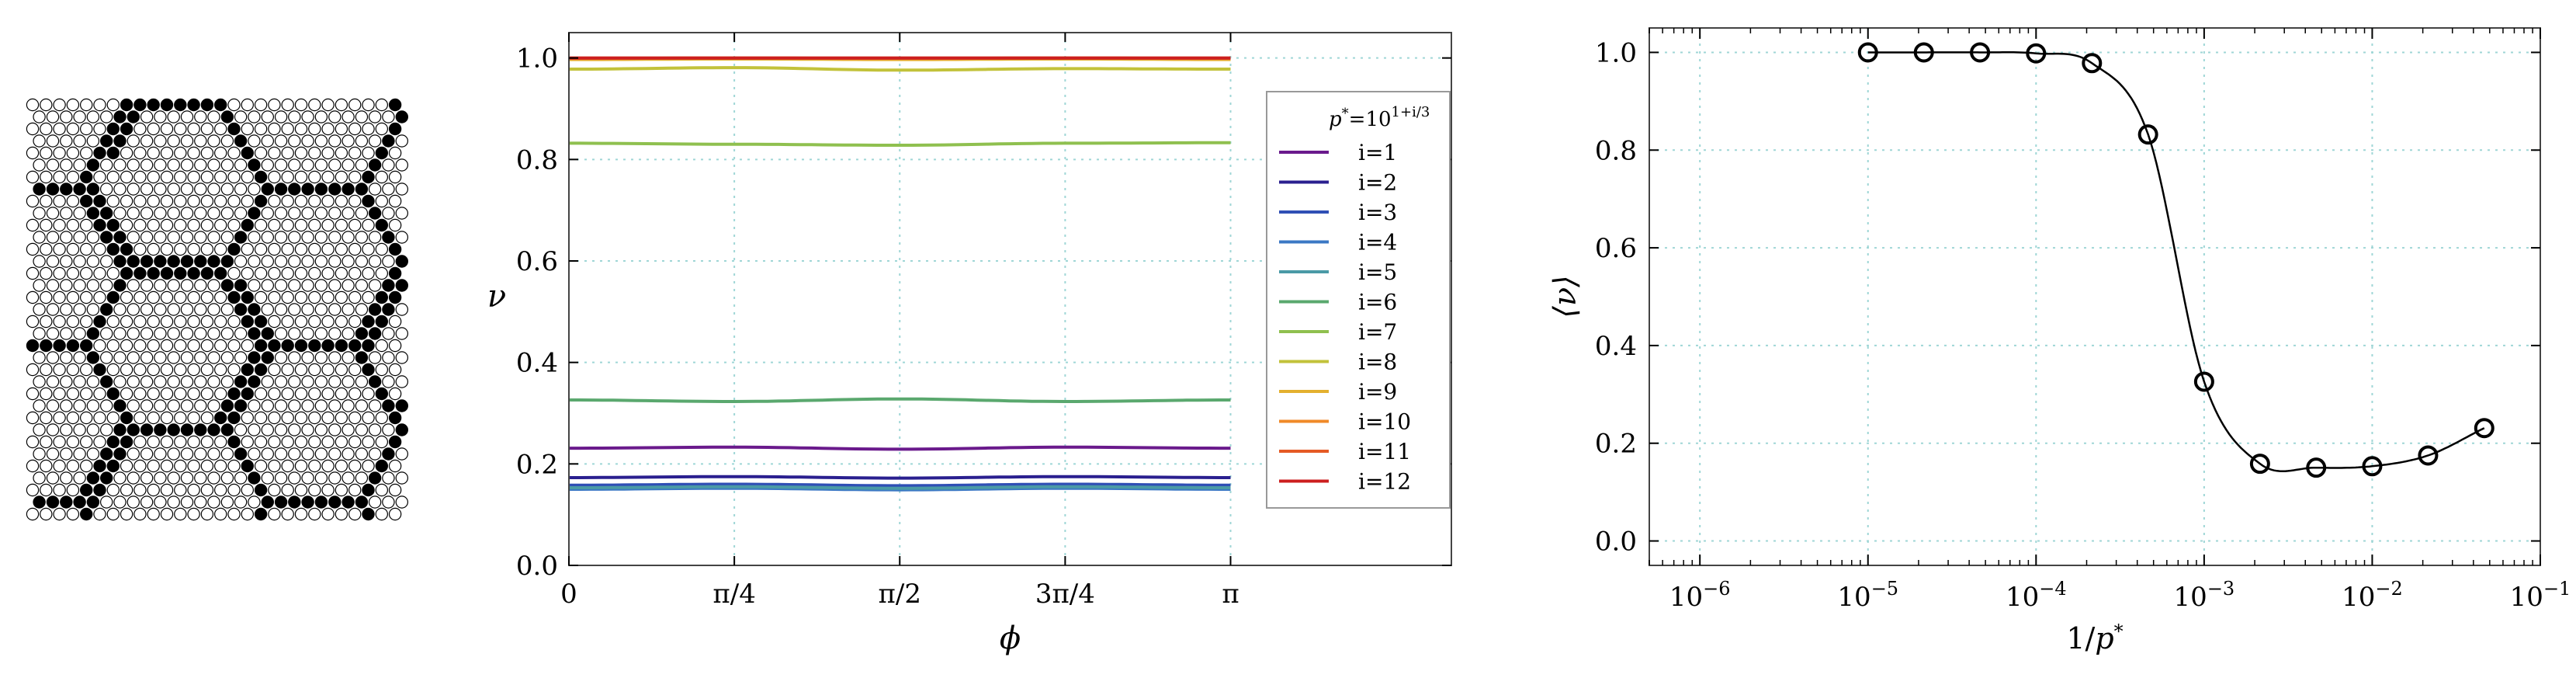  Describe the element at coordinates (1867, 595) in the screenshot. I see `x-tick-label: 10−5` at that location.